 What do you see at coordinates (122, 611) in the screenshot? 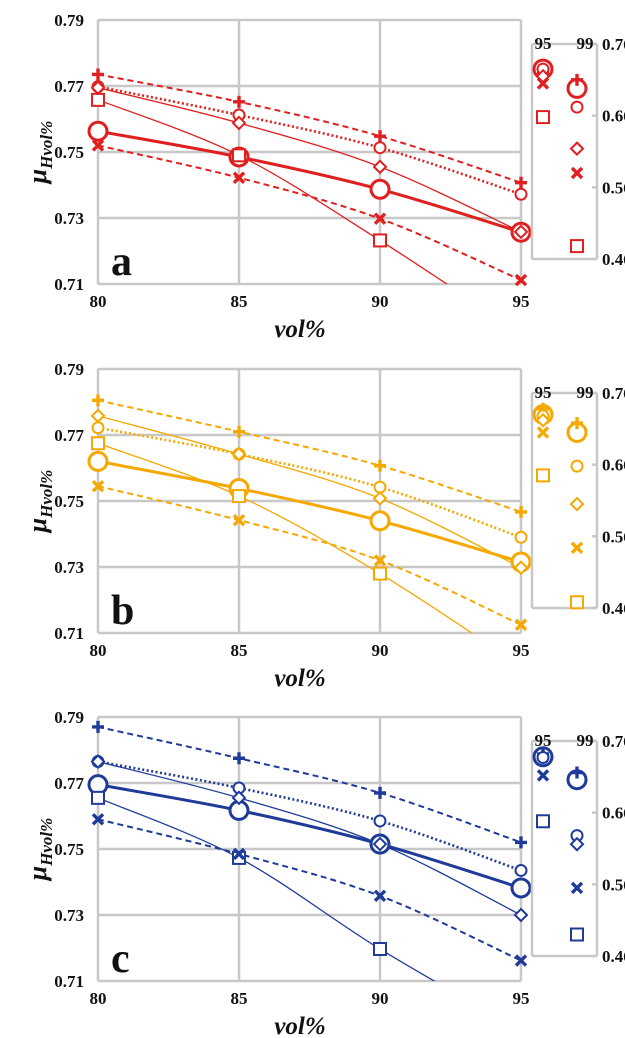
I see `panel-label: b` at bounding box center [122, 611].